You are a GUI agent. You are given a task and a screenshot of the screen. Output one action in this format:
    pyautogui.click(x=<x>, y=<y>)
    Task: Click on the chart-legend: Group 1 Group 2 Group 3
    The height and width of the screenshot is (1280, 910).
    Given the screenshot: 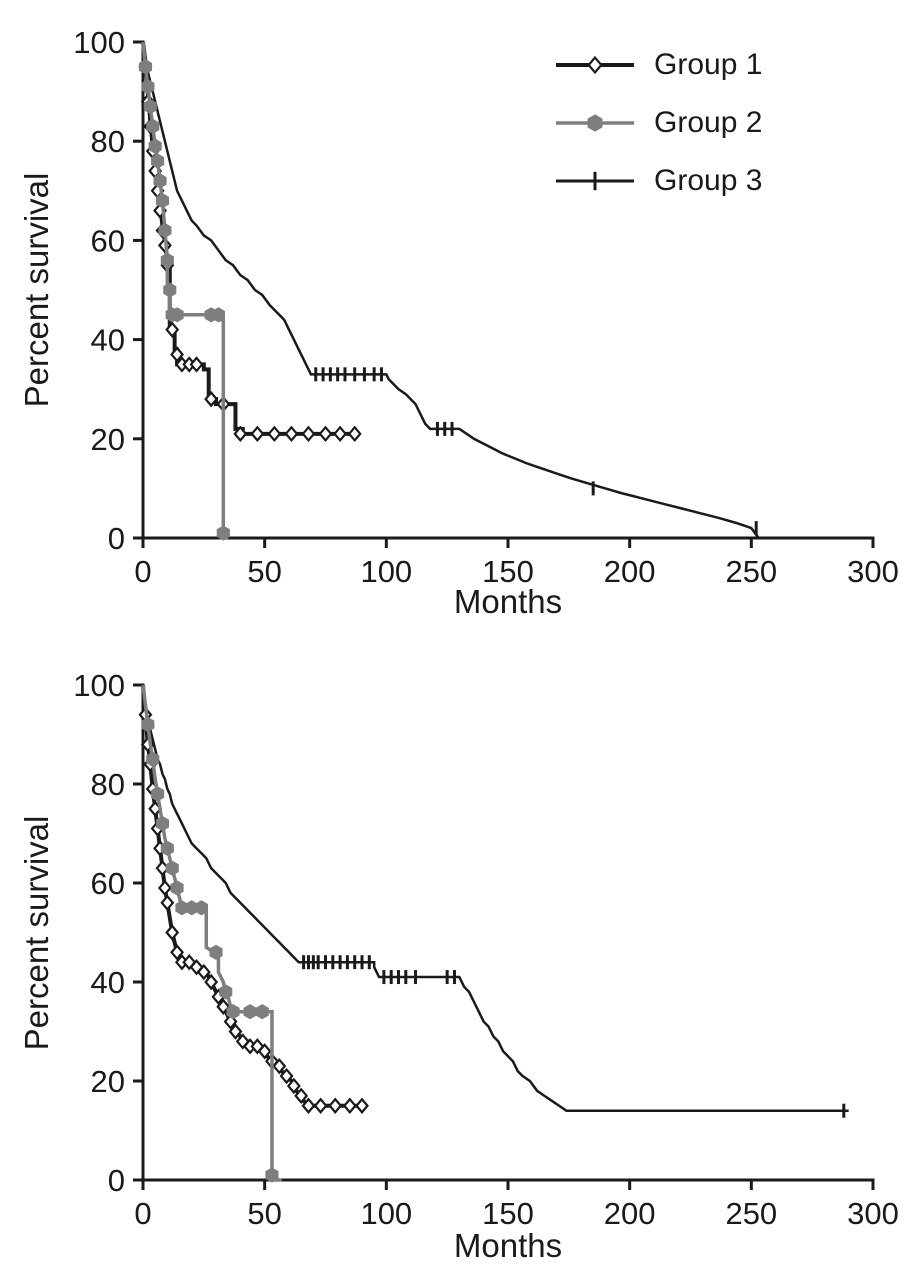 What is the action you would take?
    pyautogui.click(x=657, y=135)
    